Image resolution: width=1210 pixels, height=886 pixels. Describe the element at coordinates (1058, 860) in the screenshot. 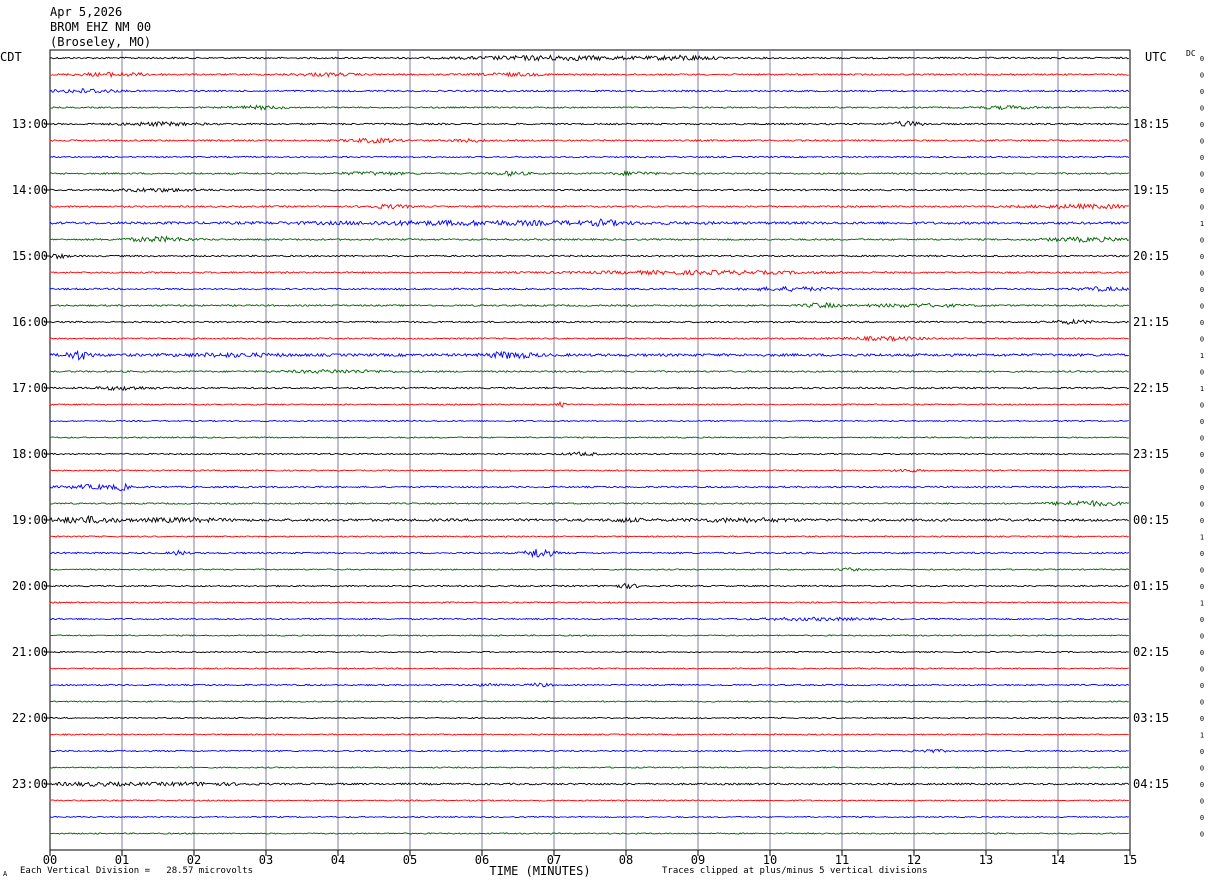

I see `x-tick-label: 14` at that location.